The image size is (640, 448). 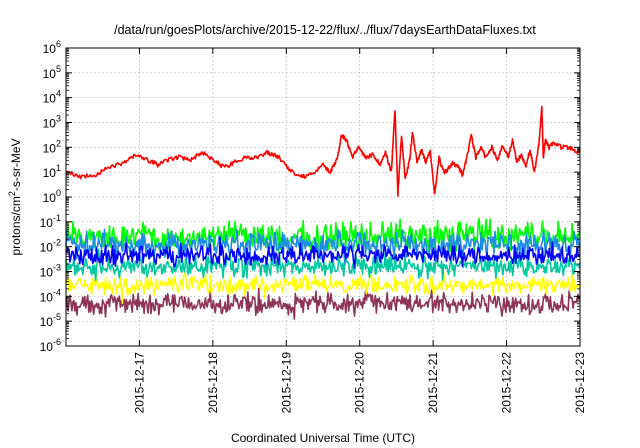 I want to click on y-tick-label: 10², so click(x=52, y=146).